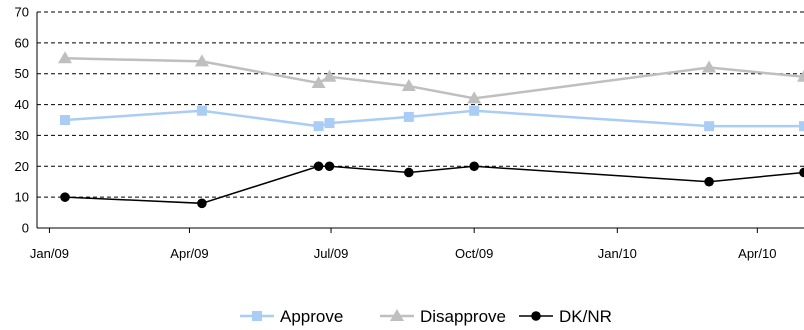  I want to click on disapprove-line, so click(434, 78).